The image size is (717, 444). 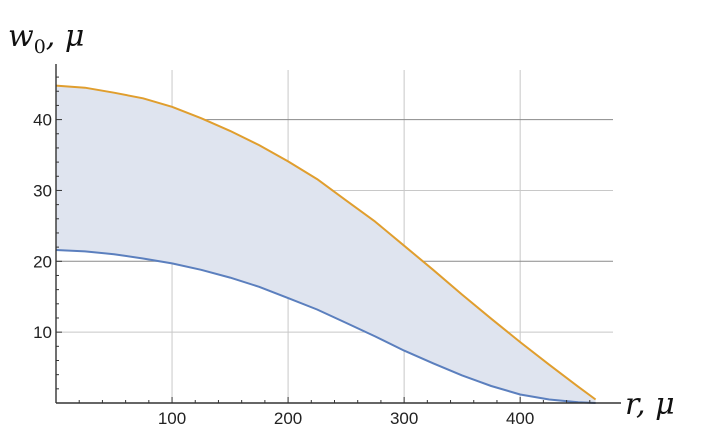 I want to click on y-tick-label: 40, so click(x=42, y=120).